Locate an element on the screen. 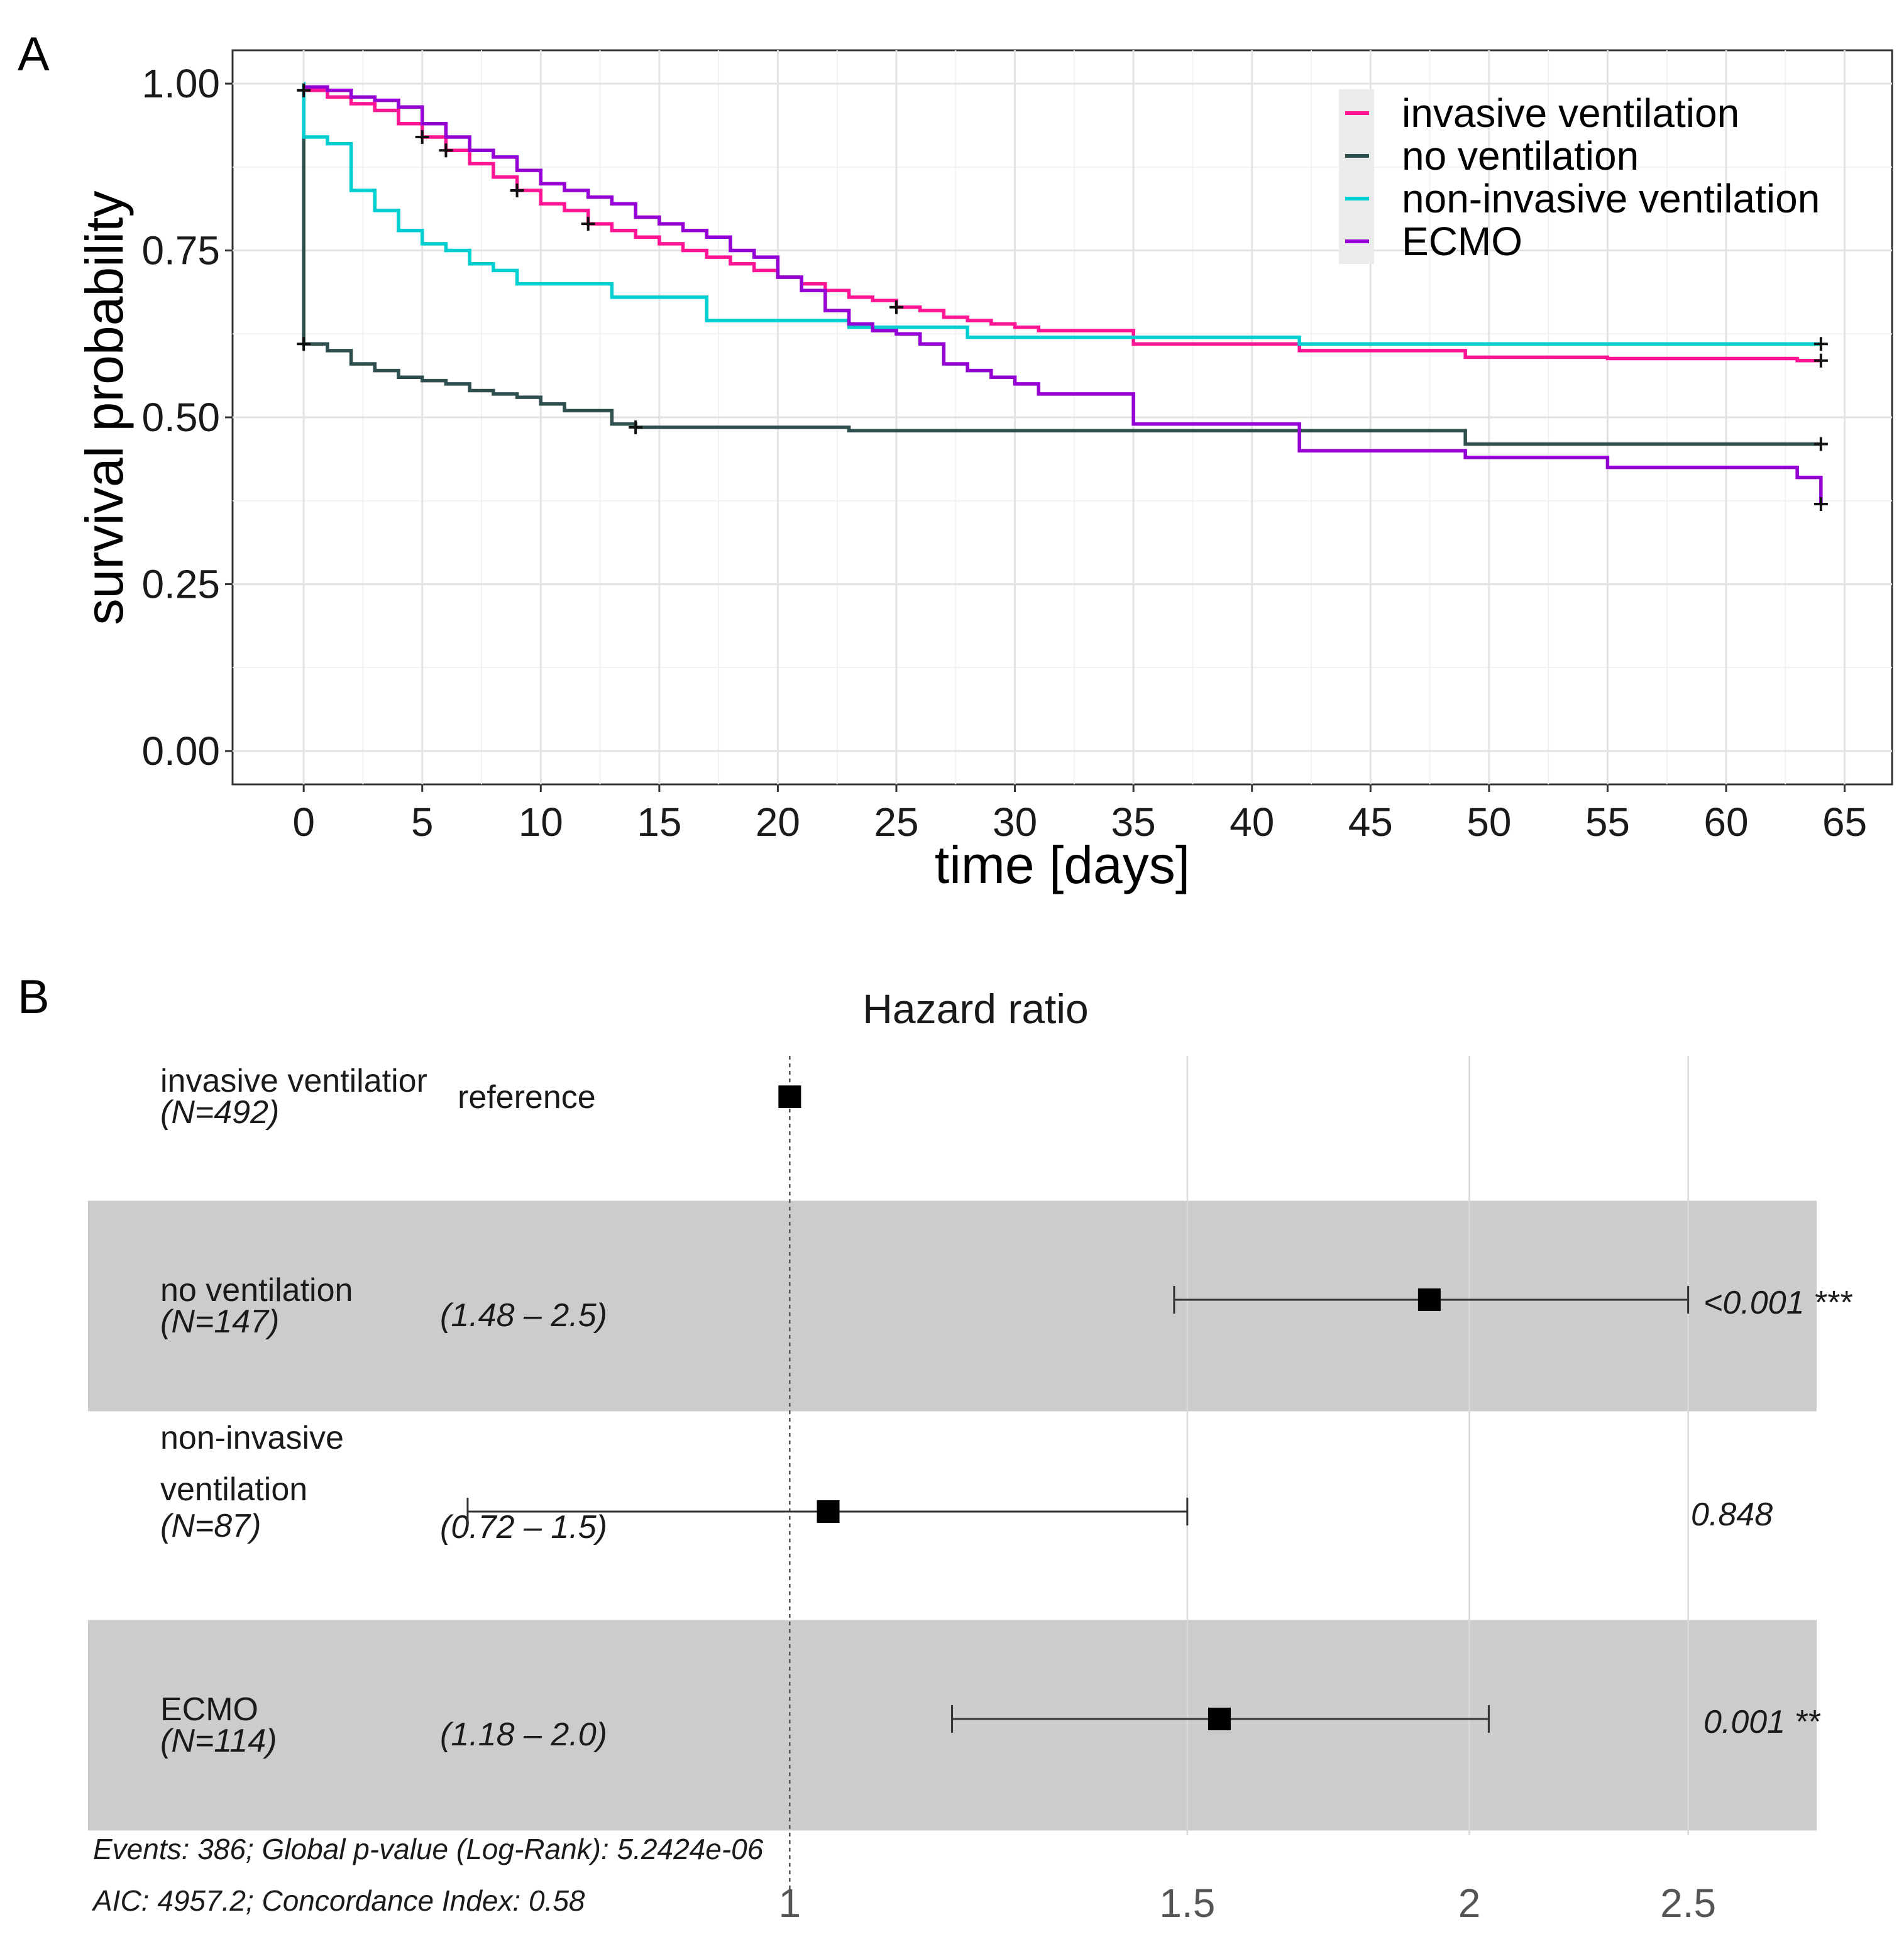  km-x-tick-label: 25 is located at coordinates (896, 822).